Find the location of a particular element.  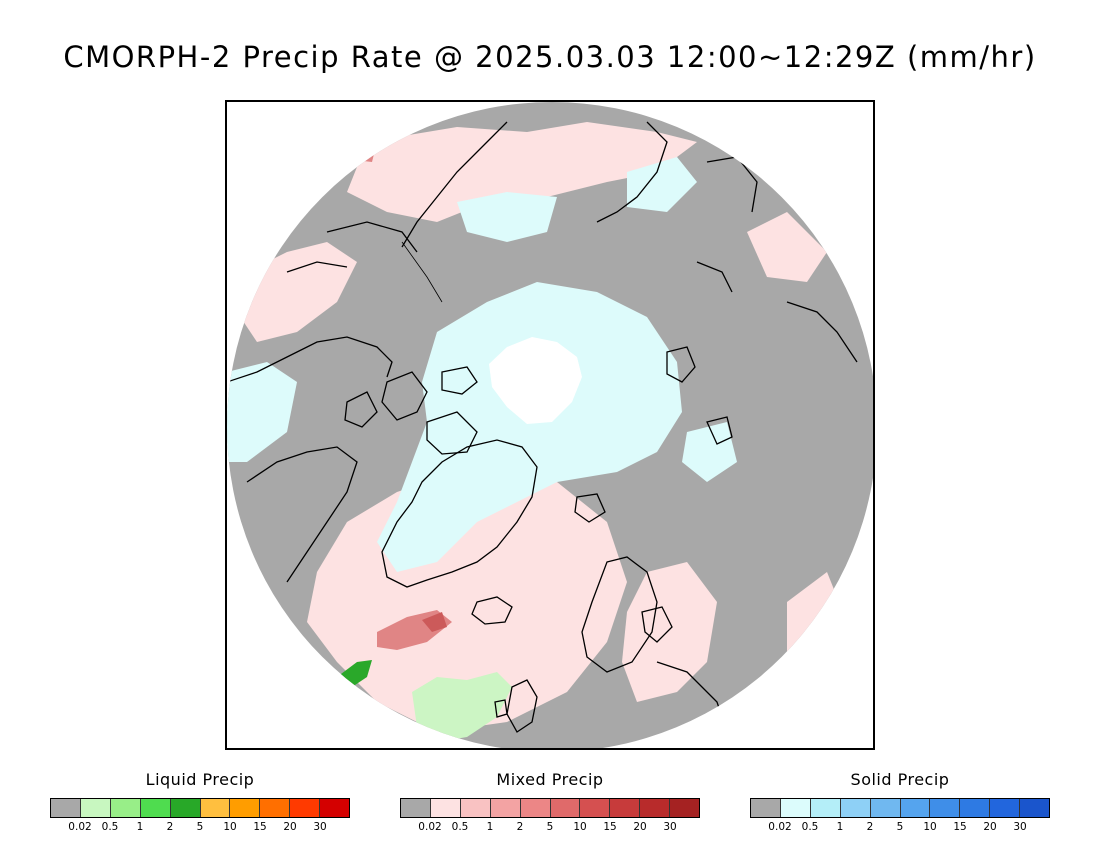

solid-precip-core is located at coordinates (535, 380).